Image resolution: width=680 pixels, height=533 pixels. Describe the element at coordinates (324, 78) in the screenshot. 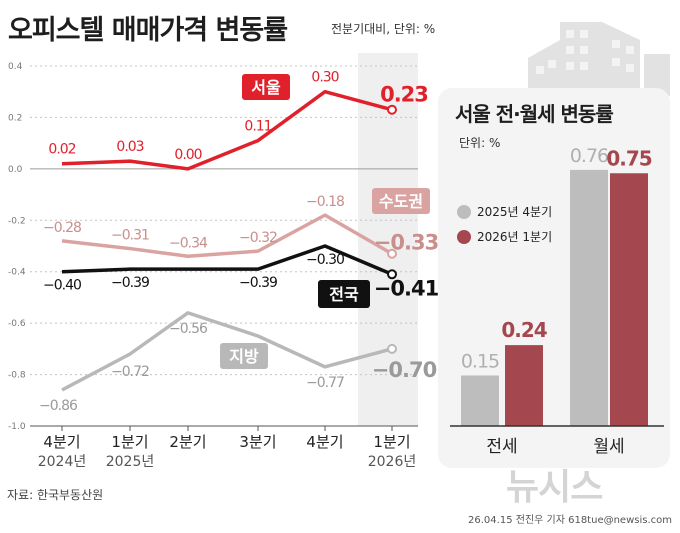

I see `seoul-value-label: 0.30` at that location.